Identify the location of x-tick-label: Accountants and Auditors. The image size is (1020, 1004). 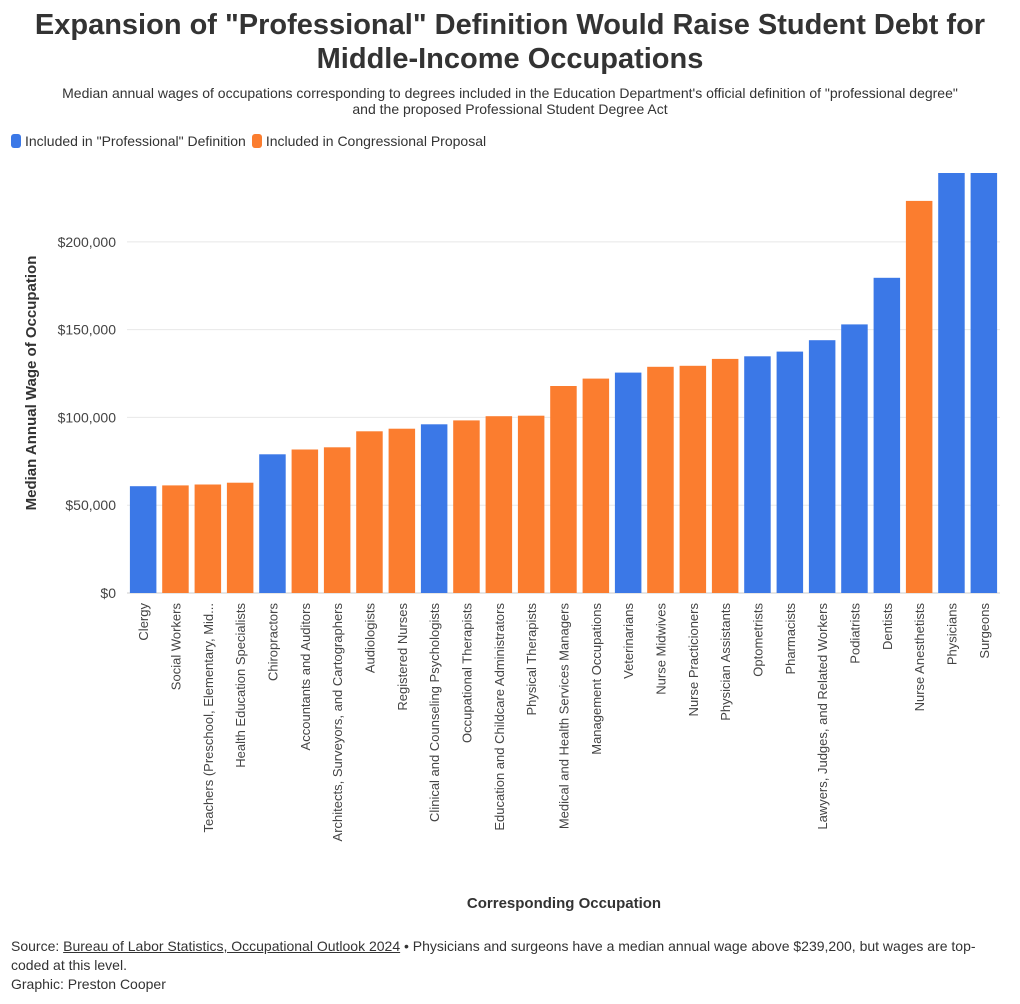
(305, 677).